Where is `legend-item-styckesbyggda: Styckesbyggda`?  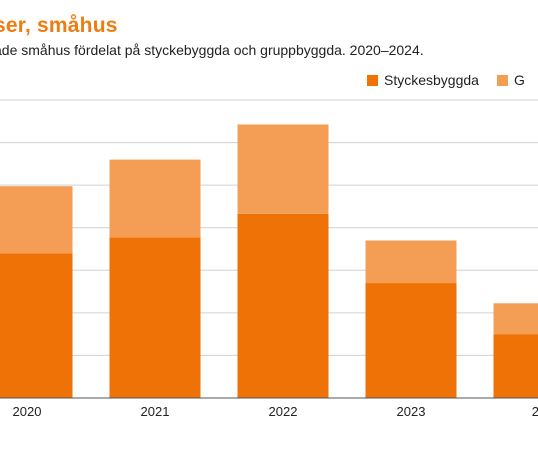
legend-item-styckesbyggda: Styckesbyggda is located at coordinates (423, 80).